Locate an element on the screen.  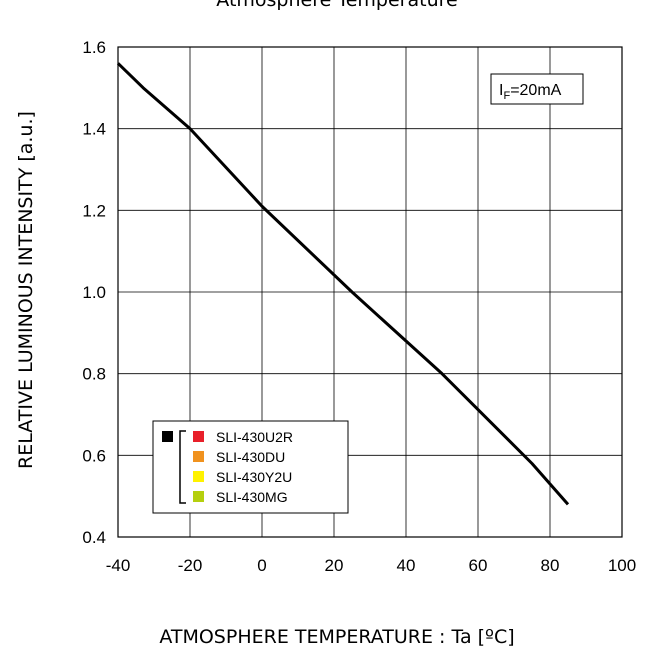
legend-label: SLI-430MG is located at coordinates (252, 497).